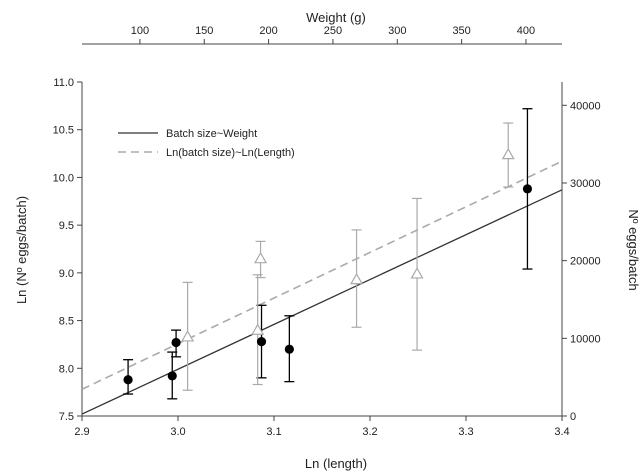  What do you see at coordinates (177, 432) in the screenshot?
I see `x-tick-label-bottom: 3.0` at bounding box center [177, 432].